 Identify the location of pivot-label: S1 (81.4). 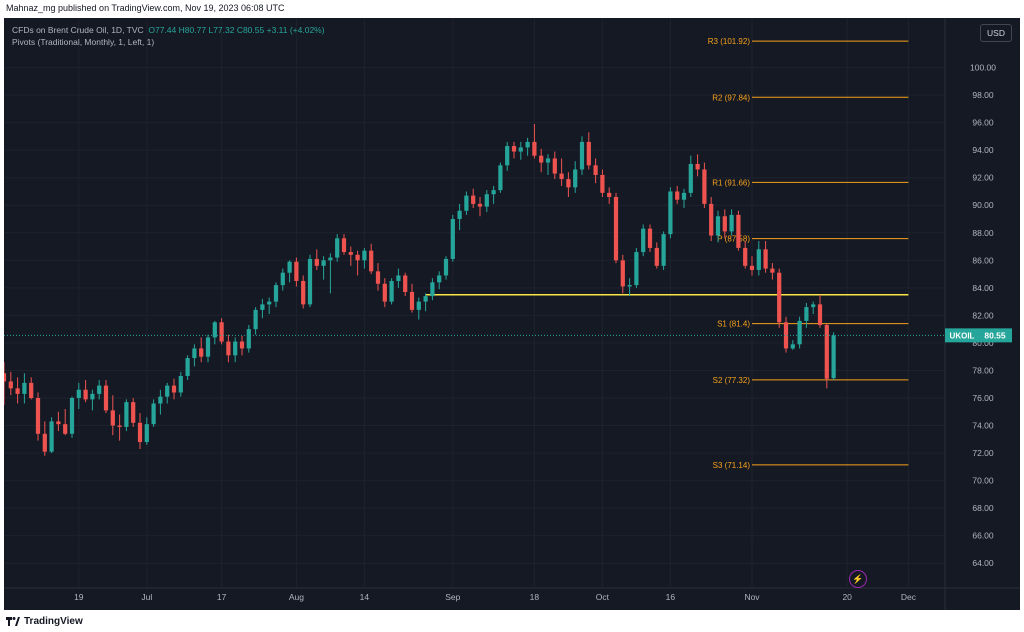
(733, 324).